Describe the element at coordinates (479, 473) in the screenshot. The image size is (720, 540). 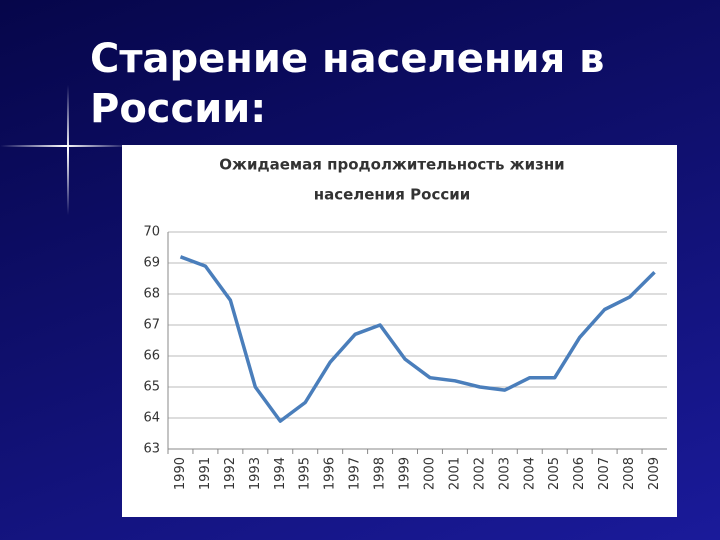
I see `x-tick-label: 2002` at that location.